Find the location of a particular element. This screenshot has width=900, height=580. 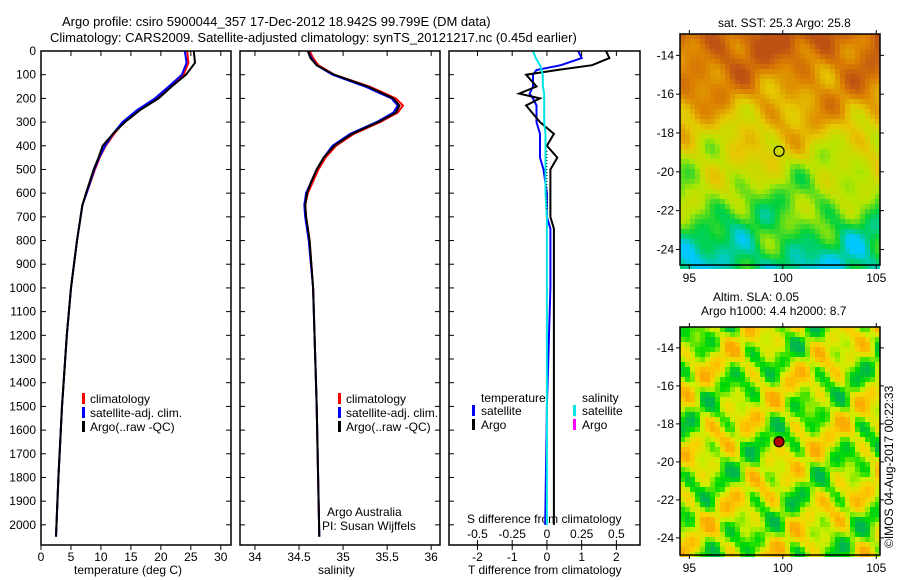

s-diff-xlabel: S difference from climatology is located at coordinates (544, 519).